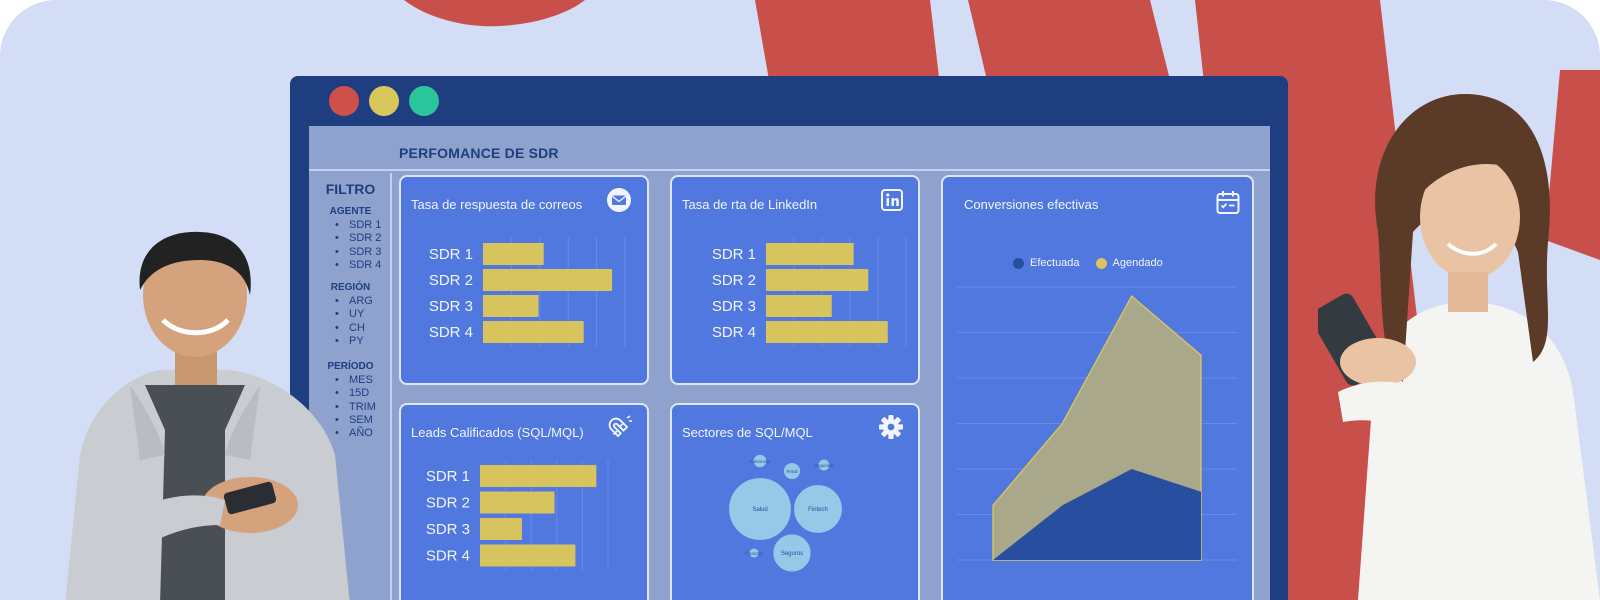  What do you see at coordinates (363, 266) in the screenshot?
I see `filter-option-sdr-4: SDR 4` at bounding box center [363, 266].